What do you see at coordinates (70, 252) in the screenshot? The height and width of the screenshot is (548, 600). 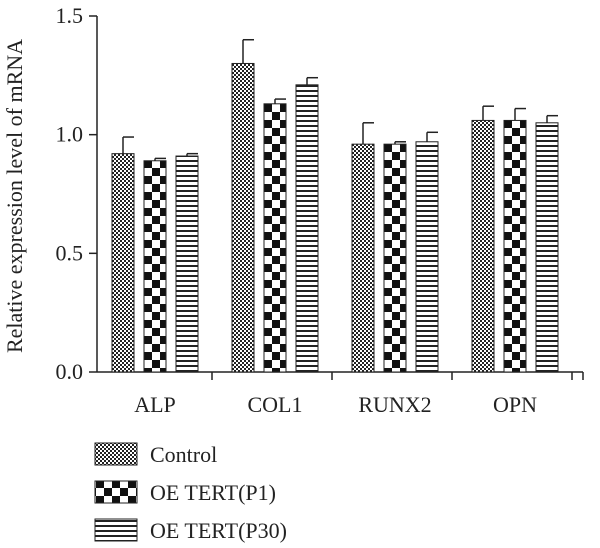 I see `y-tick-label: 0.5` at bounding box center [70, 252].